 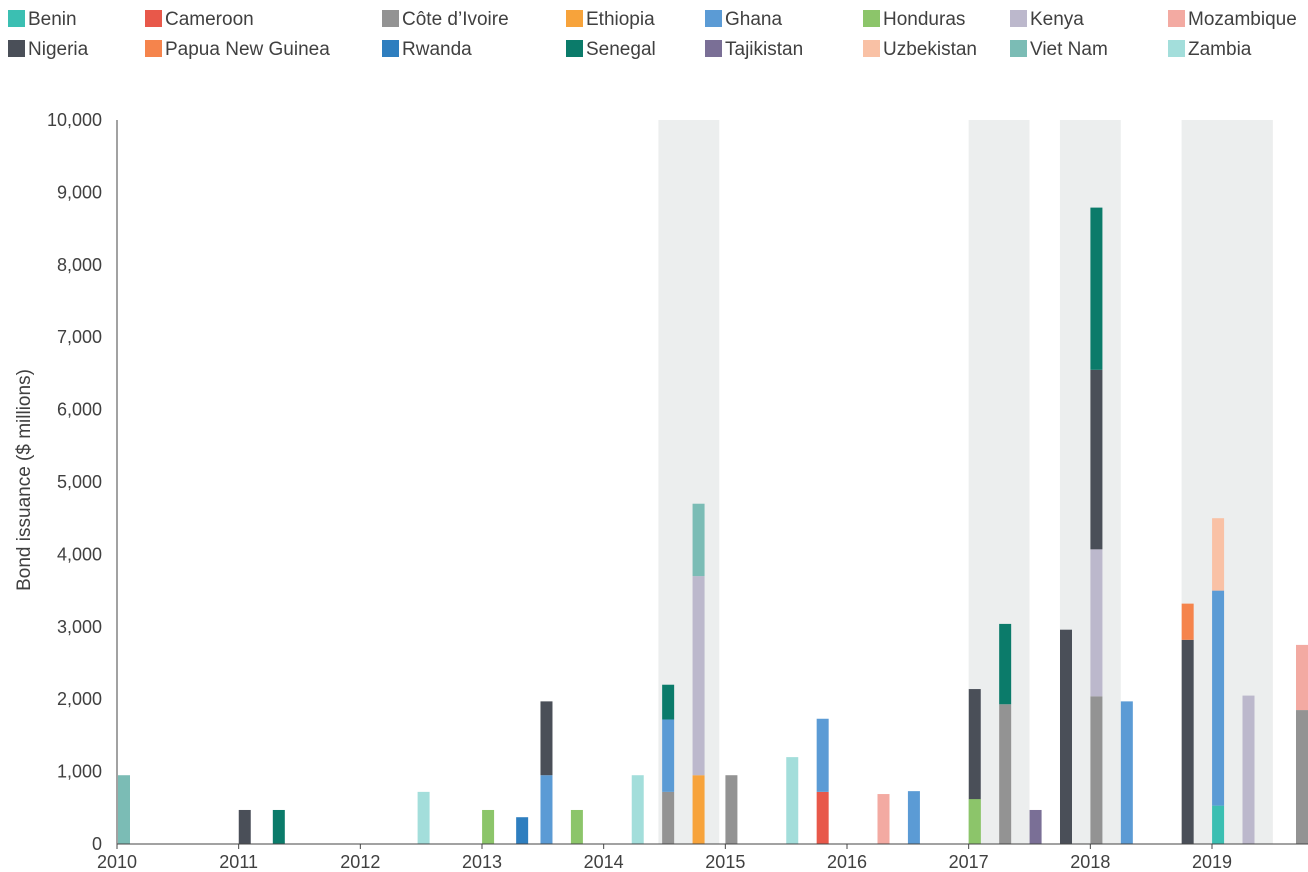 I want to click on legend-swatch-nigeria, so click(x=16, y=48).